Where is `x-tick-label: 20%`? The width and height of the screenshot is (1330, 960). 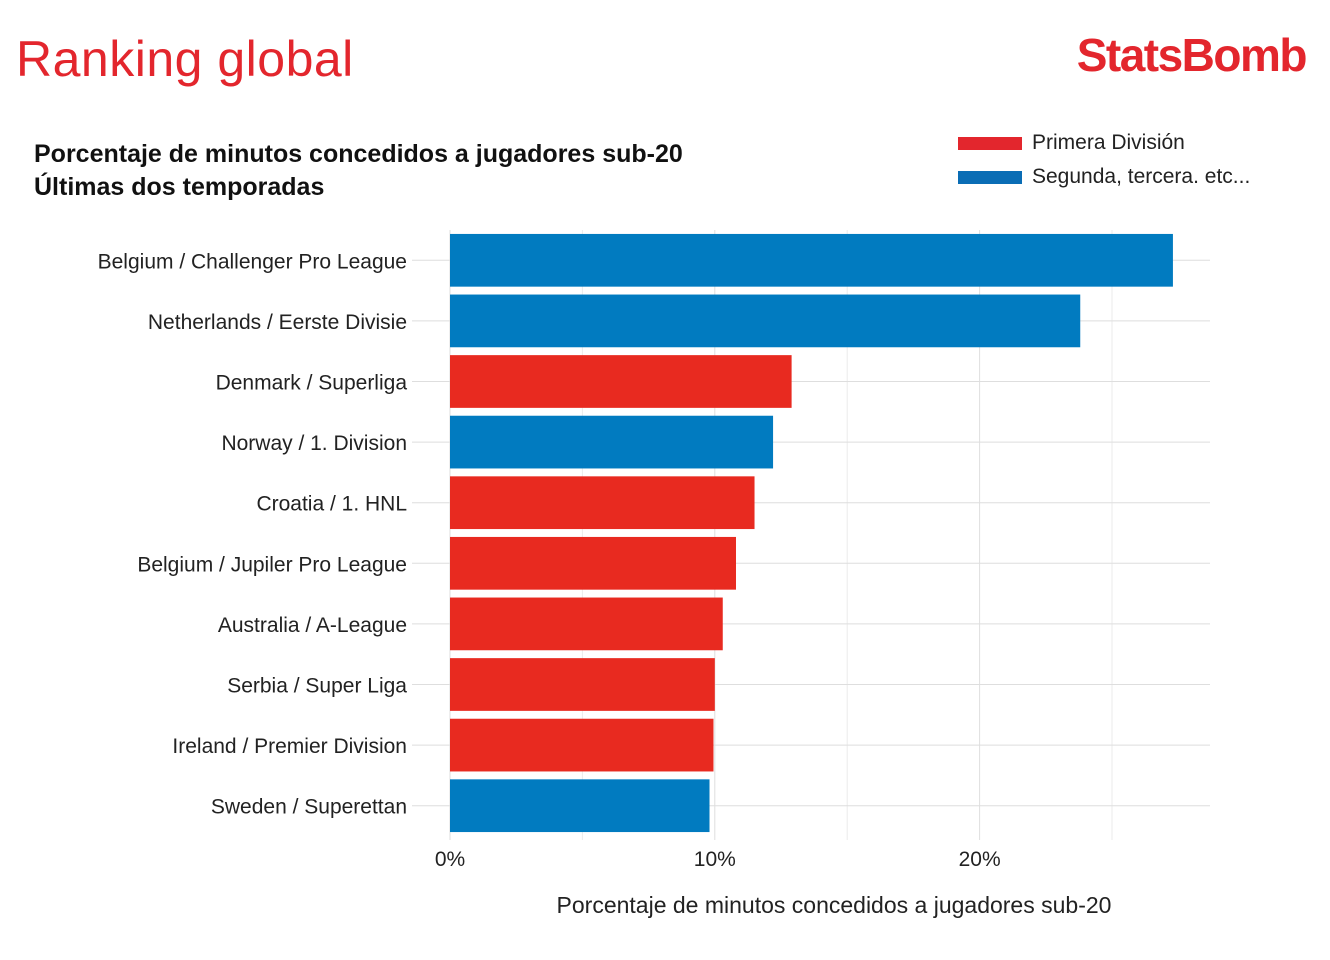 x-tick-label: 20% is located at coordinates (980, 859).